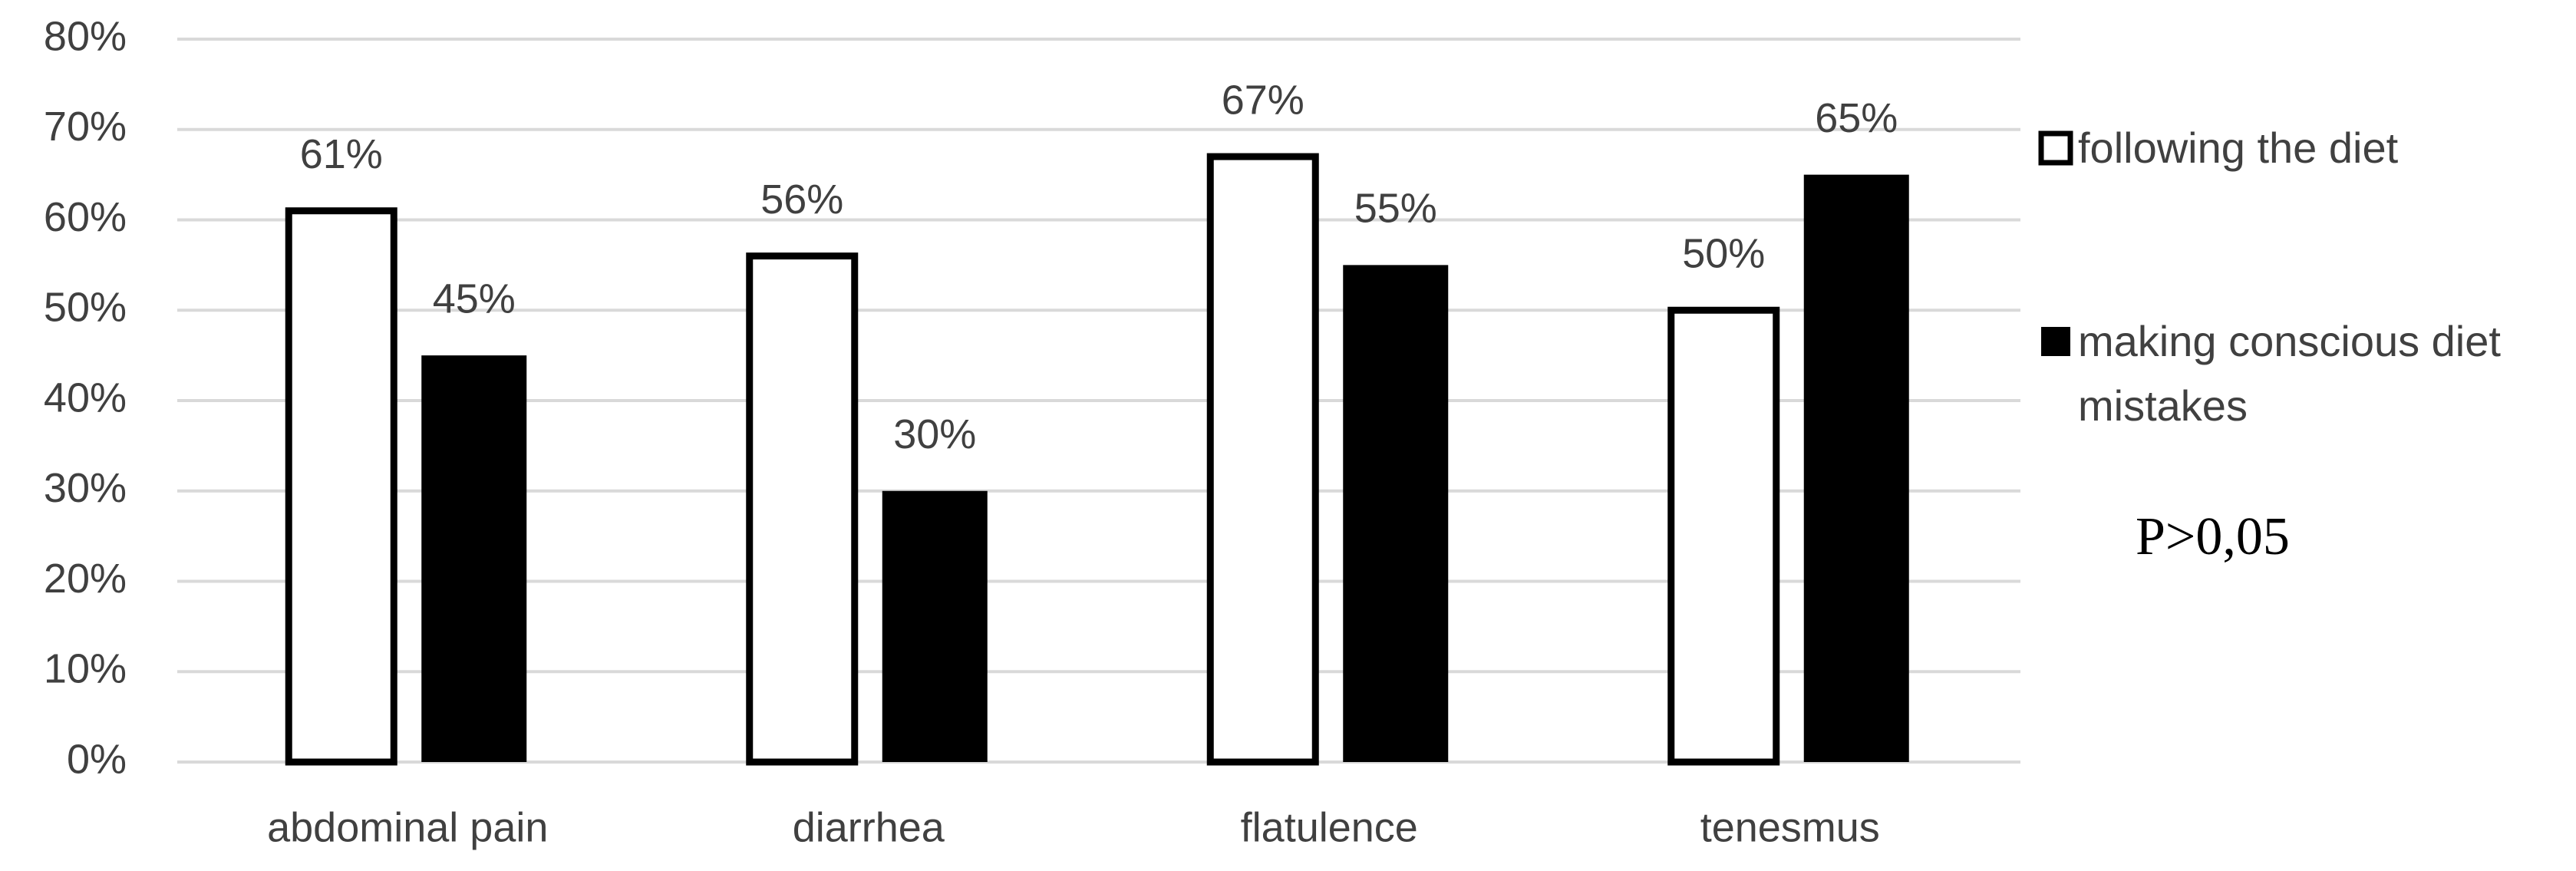 The width and height of the screenshot is (2576, 871). Describe the element at coordinates (85, 579) in the screenshot. I see `y-tick-label: 20%` at that location.